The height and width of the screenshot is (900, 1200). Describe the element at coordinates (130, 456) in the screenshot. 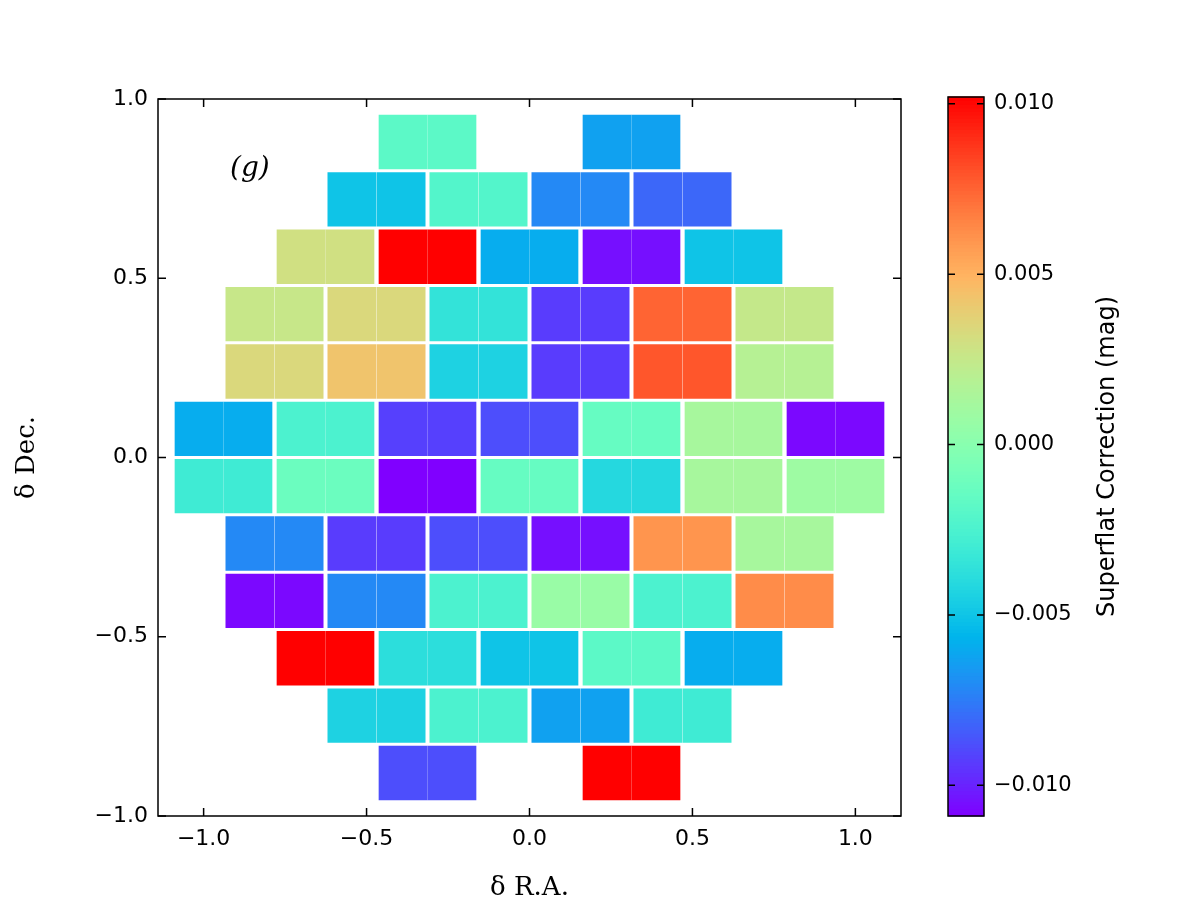

I see `y-tick-label: 0.0` at that location.